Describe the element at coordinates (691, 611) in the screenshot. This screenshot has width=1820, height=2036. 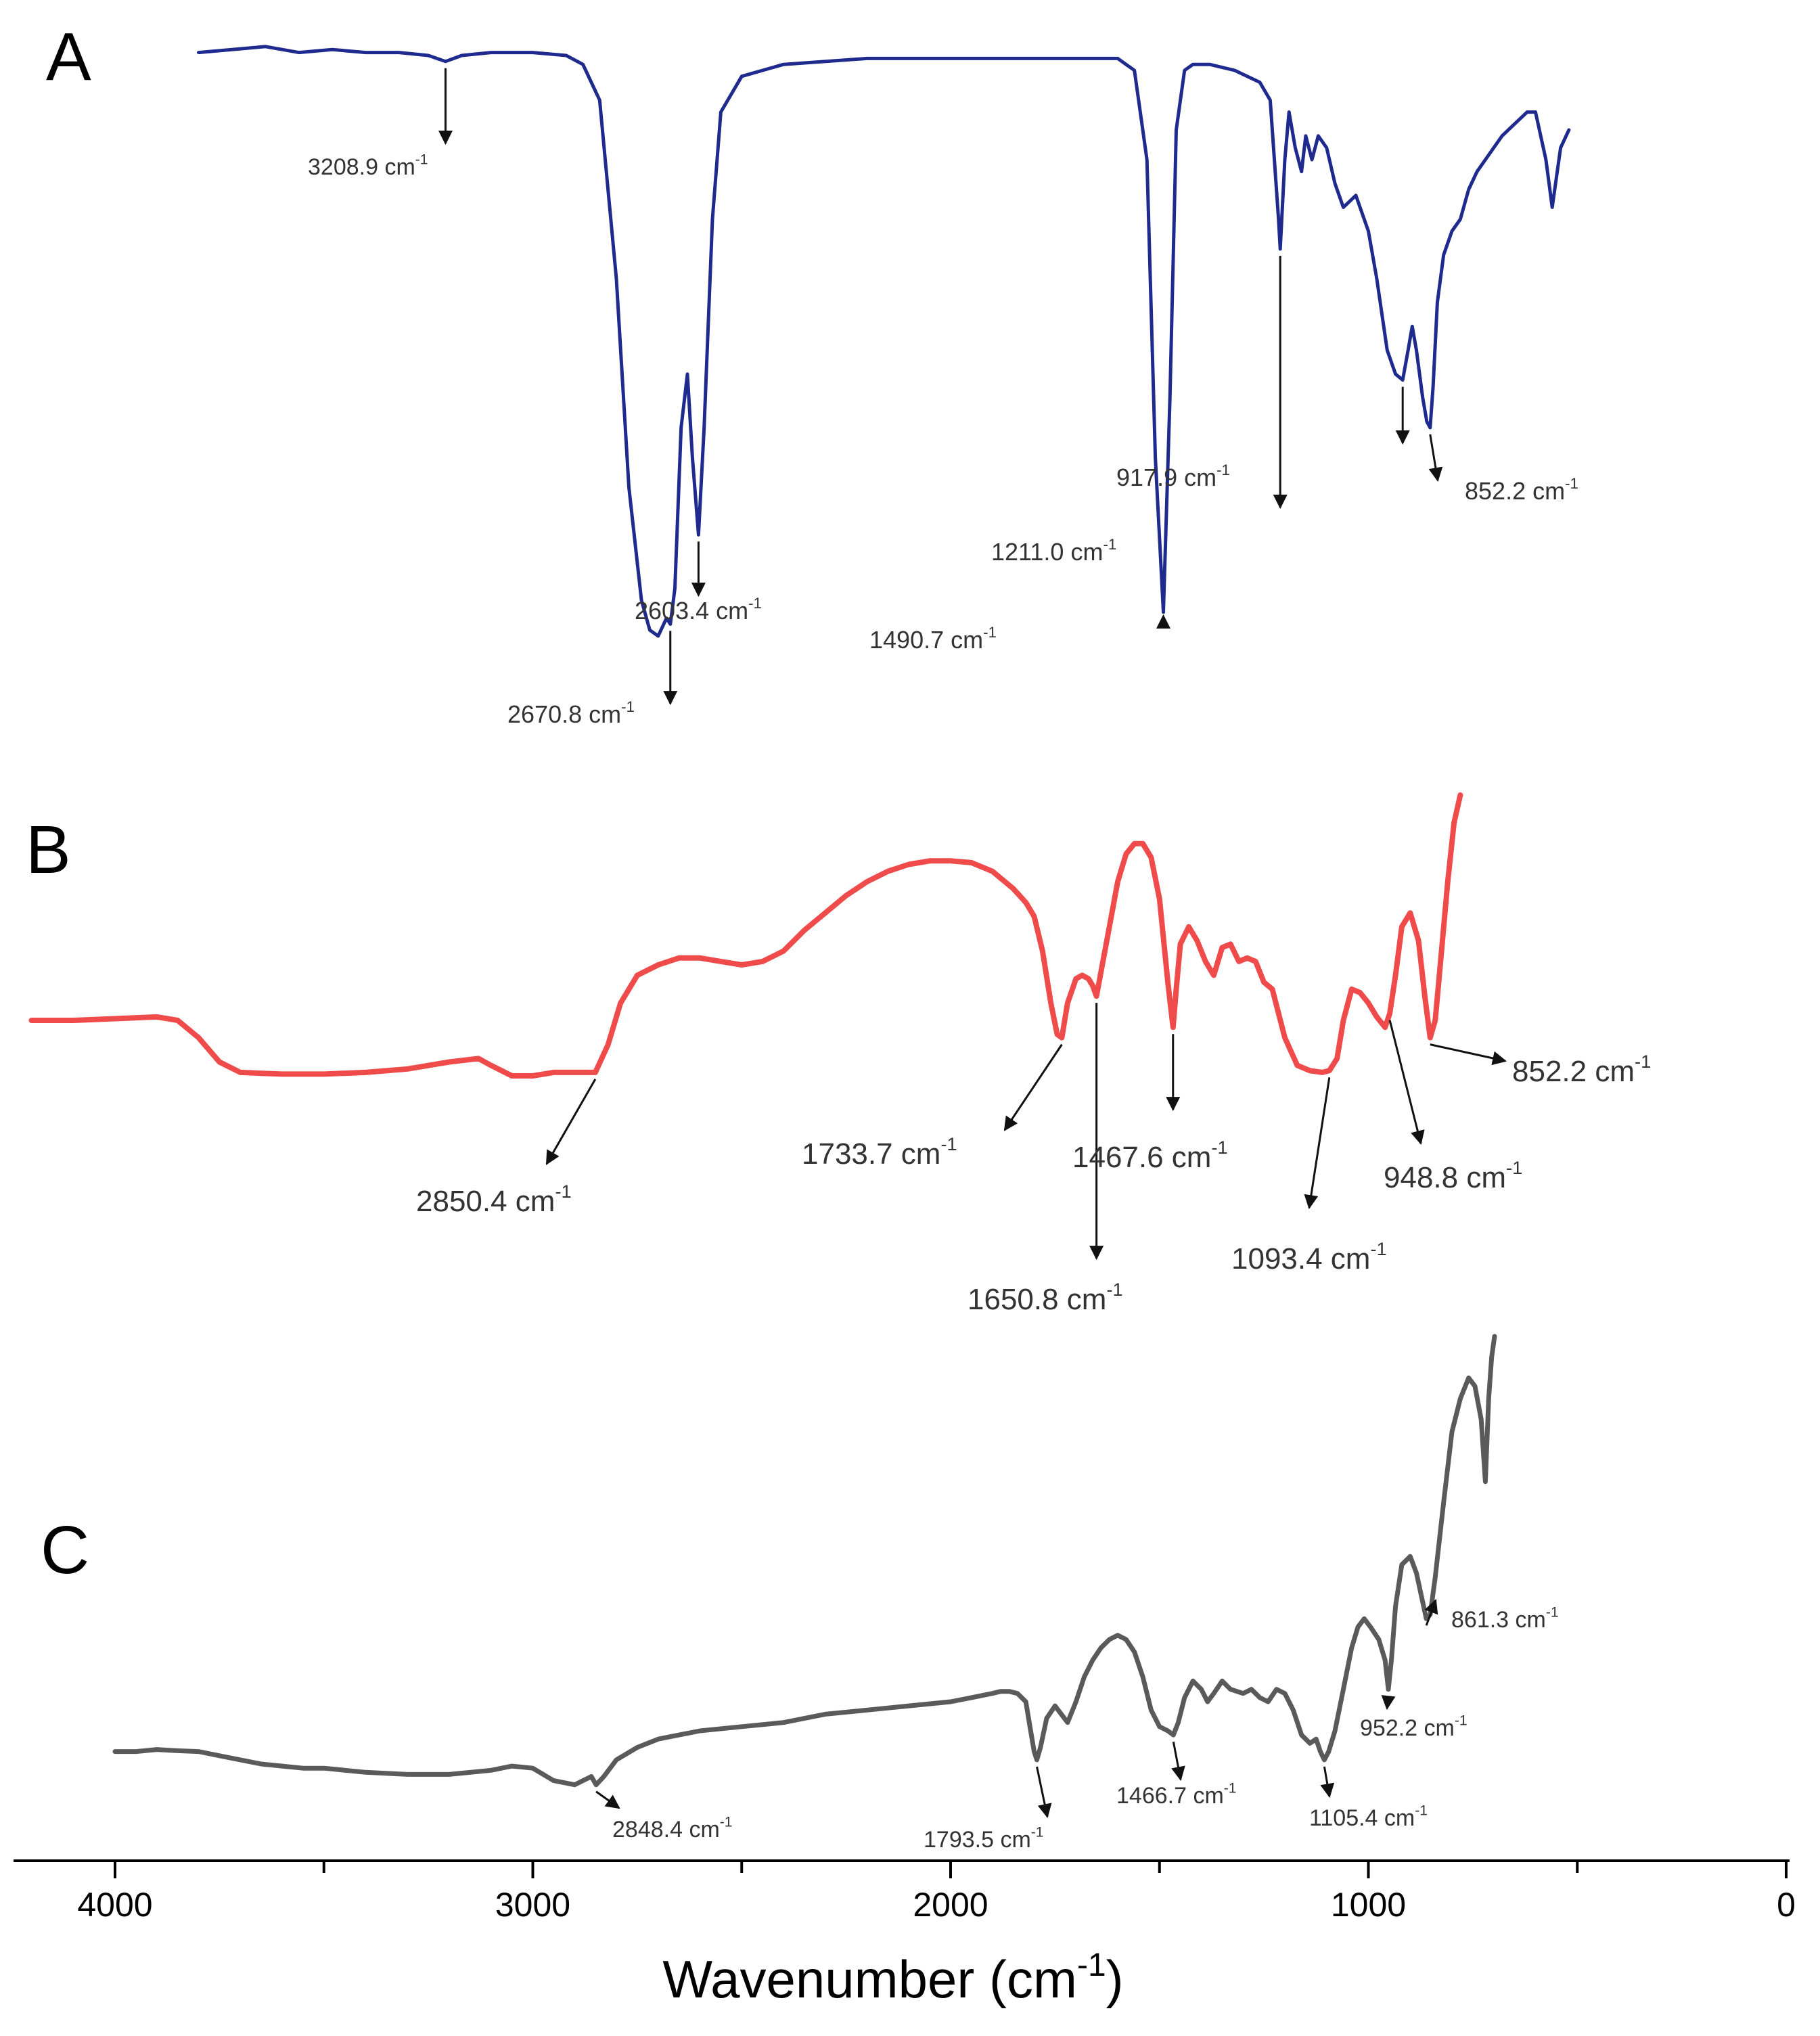
I see `peak-label-value: 2603.4 cm` at that location.